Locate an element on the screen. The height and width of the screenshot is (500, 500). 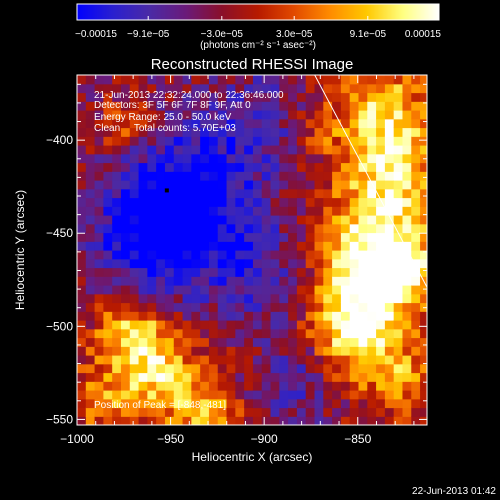
peak-marker is located at coordinates (166, 190).